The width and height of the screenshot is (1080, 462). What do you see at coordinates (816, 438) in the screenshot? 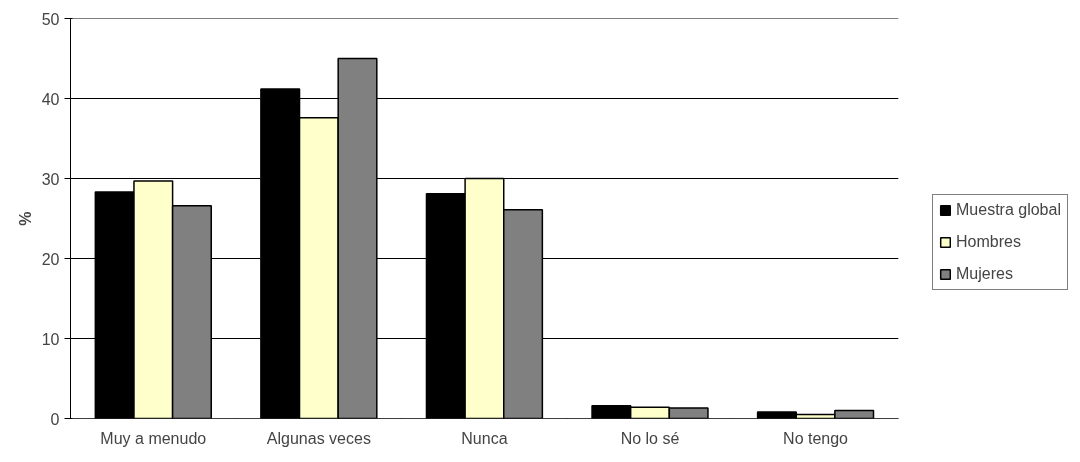
I see `x-tick-label: No tengo` at bounding box center [816, 438].